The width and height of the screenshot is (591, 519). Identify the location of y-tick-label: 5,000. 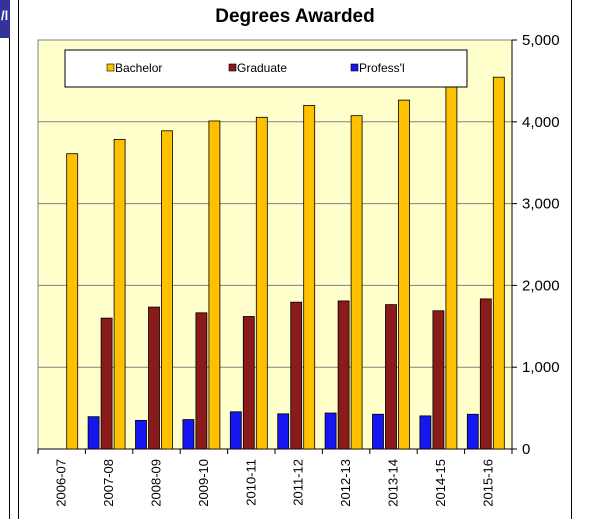
(541, 40).